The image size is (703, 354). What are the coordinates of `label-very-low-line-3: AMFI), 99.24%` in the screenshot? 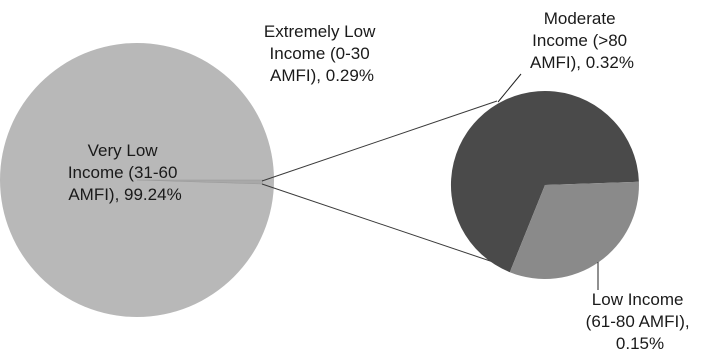 It's located at (124, 194).